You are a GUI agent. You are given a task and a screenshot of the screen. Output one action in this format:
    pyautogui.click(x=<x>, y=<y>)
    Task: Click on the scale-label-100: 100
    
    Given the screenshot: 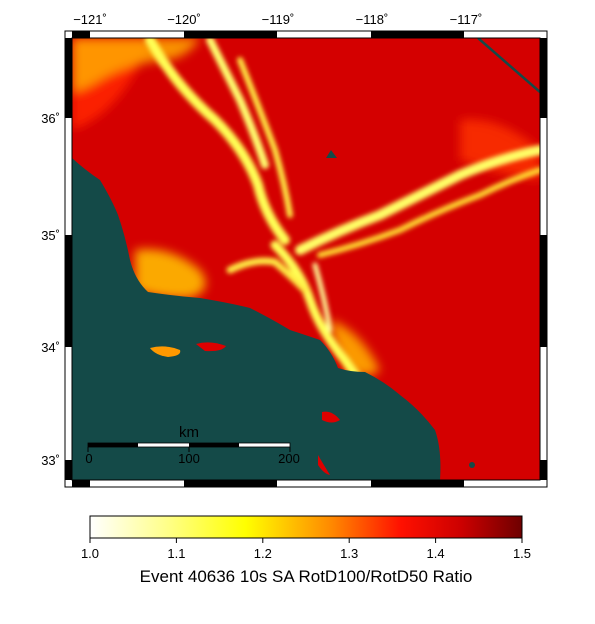 What is the action you would take?
    pyautogui.click(x=189, y=458)
    